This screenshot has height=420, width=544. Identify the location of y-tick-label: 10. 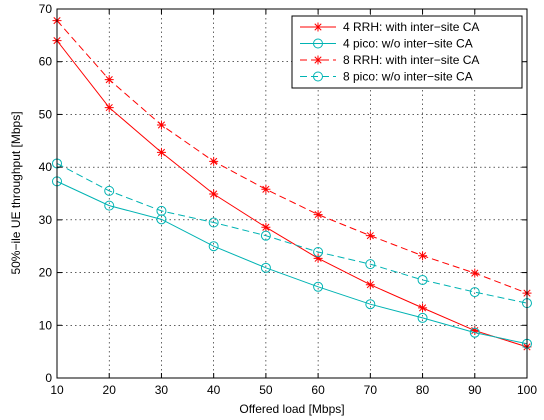
(46, 325).